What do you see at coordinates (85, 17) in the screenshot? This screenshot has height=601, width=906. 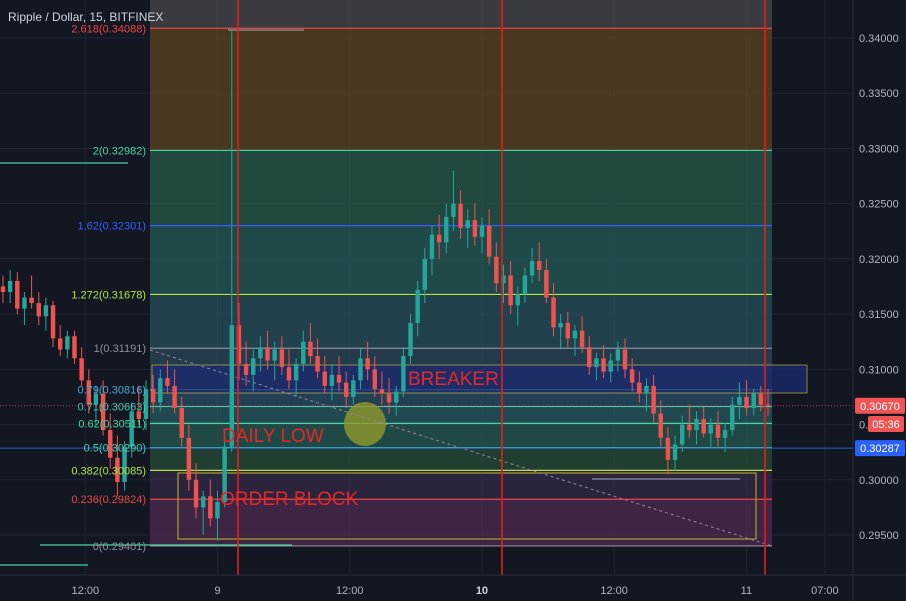 I see `chart-title: Ripple / Dollar, 15, BITFINEX` at bounding box center [85, 17].